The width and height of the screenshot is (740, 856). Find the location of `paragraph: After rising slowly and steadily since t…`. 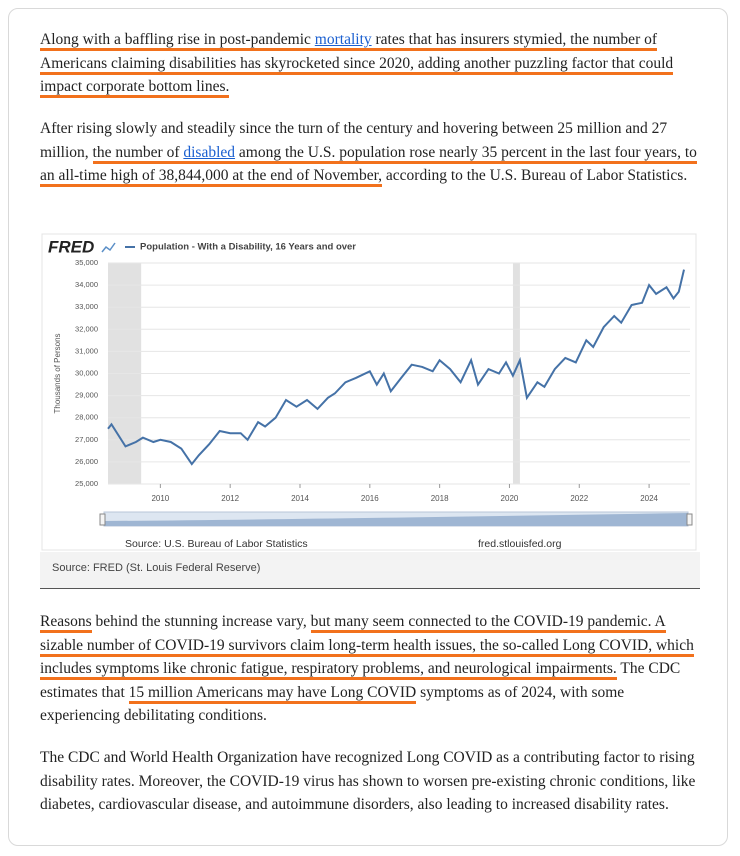

paragraph: After rising slowly and steadily since t… is located at coordinates (371, 152).